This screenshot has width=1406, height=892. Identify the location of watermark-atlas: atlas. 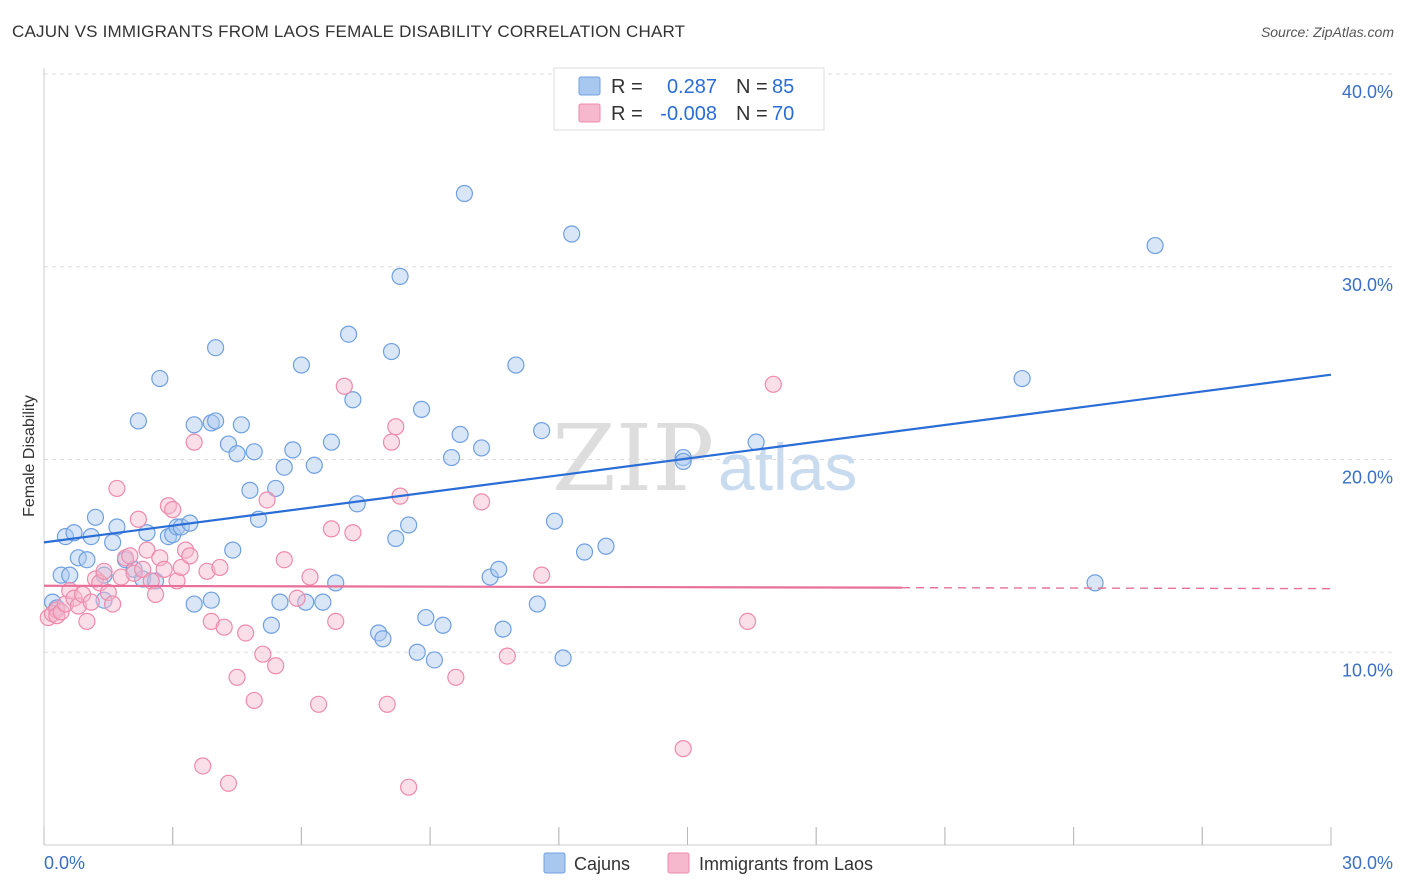
(787, 467).